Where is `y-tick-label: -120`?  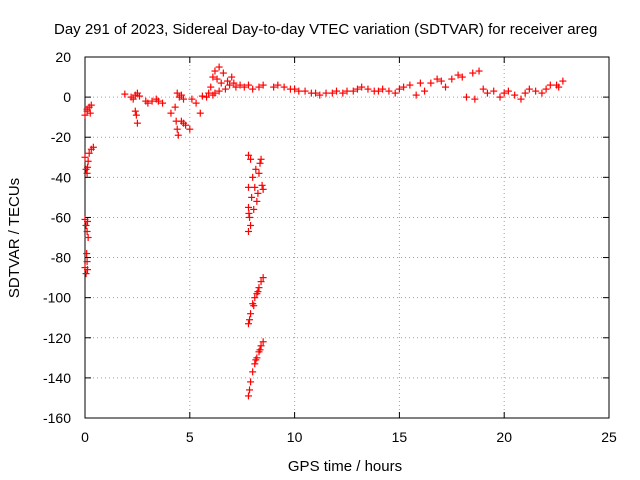
y-tick-label: -120 is located at coordinates (57, 338).